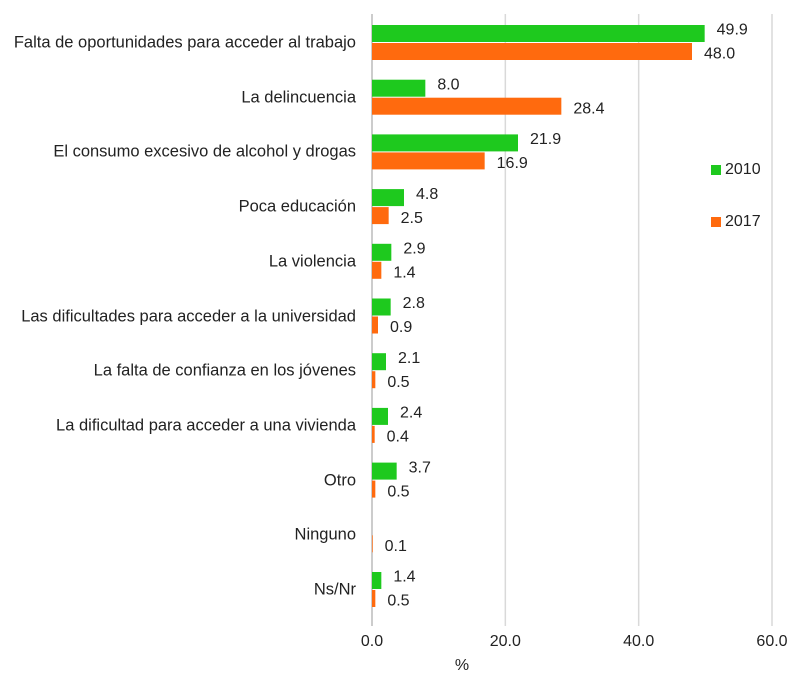  What do you see at coordinates (411, 413) in the screenshot?
I see `value-label: 2.4` at bounding box center [411, 413].